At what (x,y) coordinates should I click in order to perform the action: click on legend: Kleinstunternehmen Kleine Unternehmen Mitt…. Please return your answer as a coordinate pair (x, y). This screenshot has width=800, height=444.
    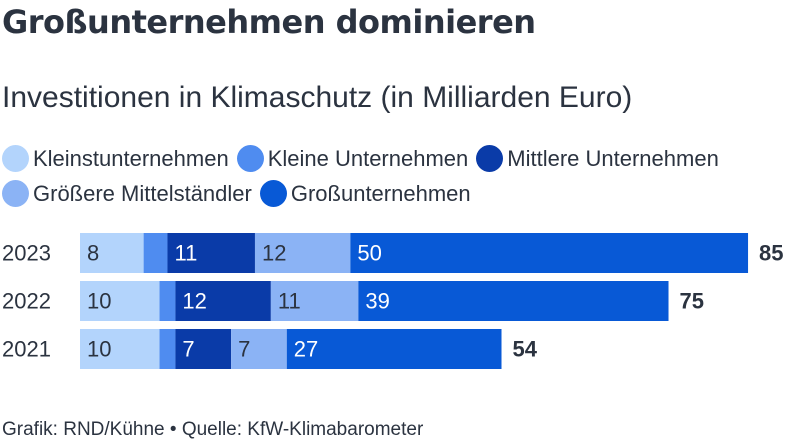
    Looking at the image, I should click on (382, 176).